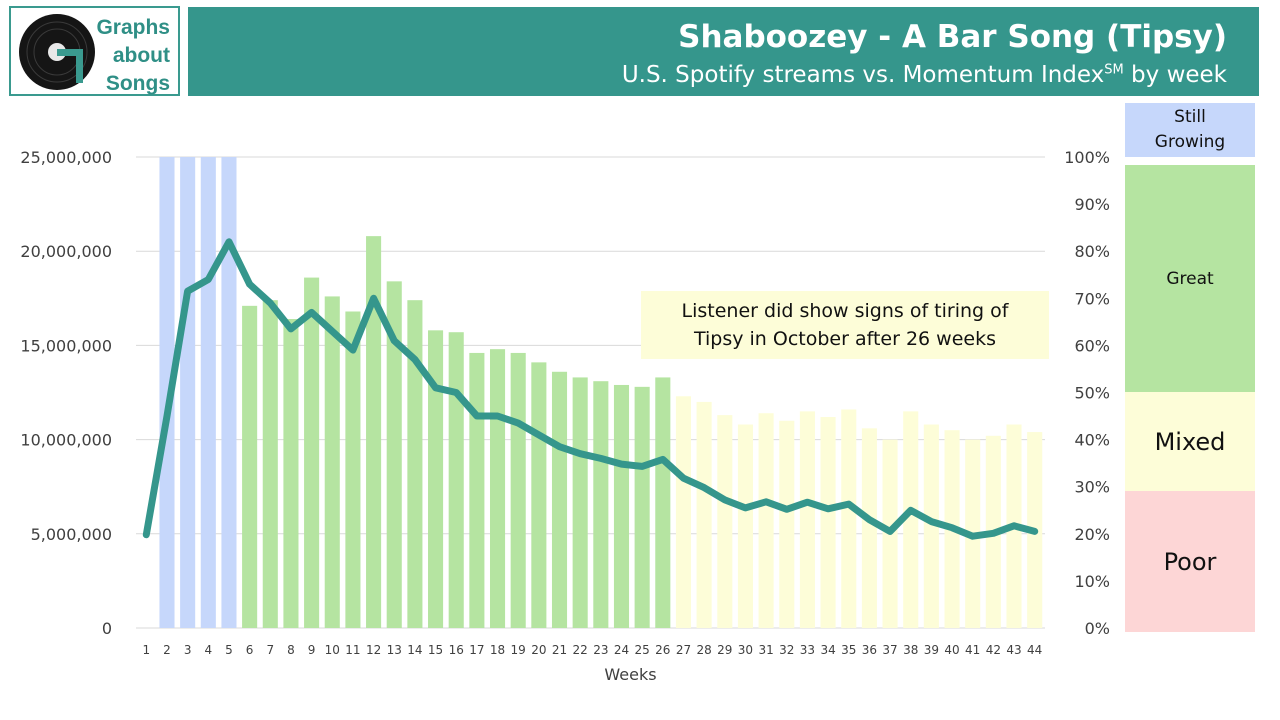 The image size is (1280, 720). Describe the element at coordinates (373, 650) in the screenshot. I see `x-axis-tick-label: 12` at that location.